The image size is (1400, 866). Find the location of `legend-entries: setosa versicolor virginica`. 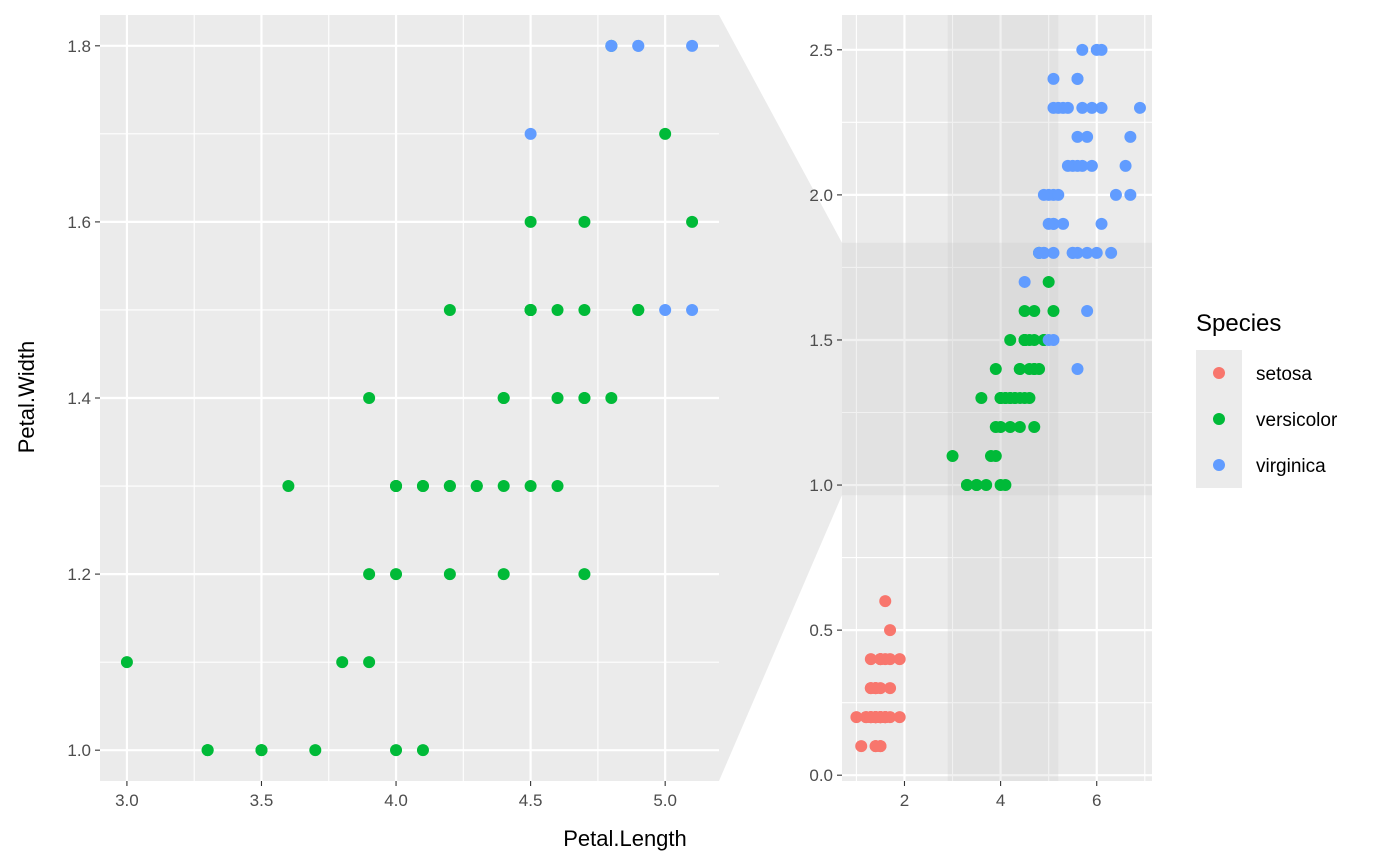

legend-entries: setosa versicolor virginica is located at coordinates (1275, 420).